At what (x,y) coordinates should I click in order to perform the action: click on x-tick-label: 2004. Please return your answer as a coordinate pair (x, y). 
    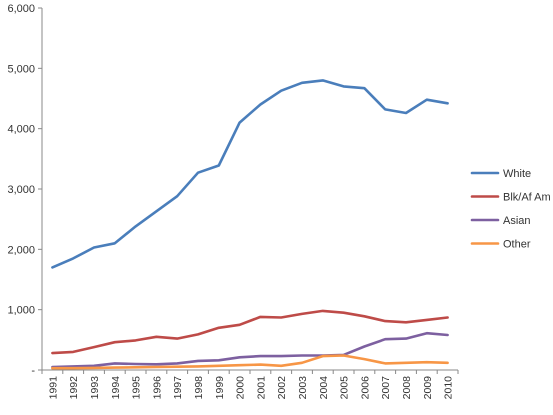
    Looking at the image, I should click on (324, 388).